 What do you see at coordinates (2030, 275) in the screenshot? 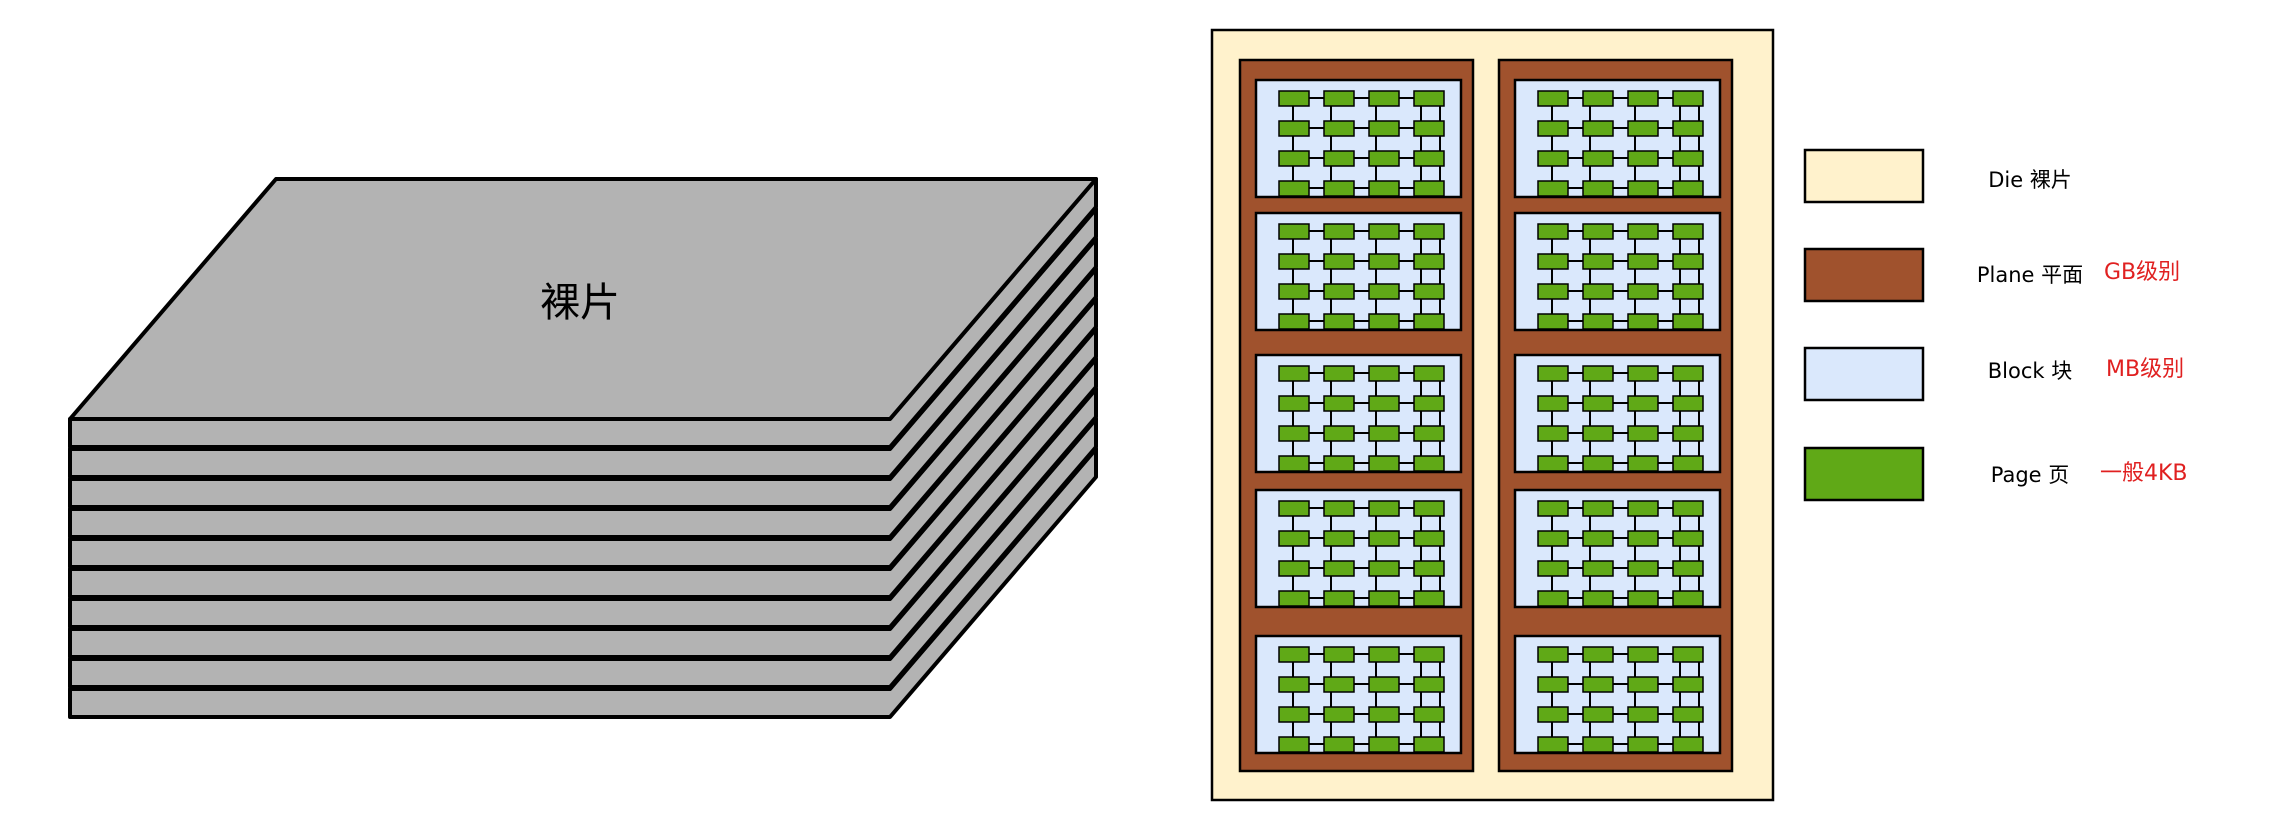
I see `legend-label-plane: Plane 平面` at bounding box center [2030, 275].